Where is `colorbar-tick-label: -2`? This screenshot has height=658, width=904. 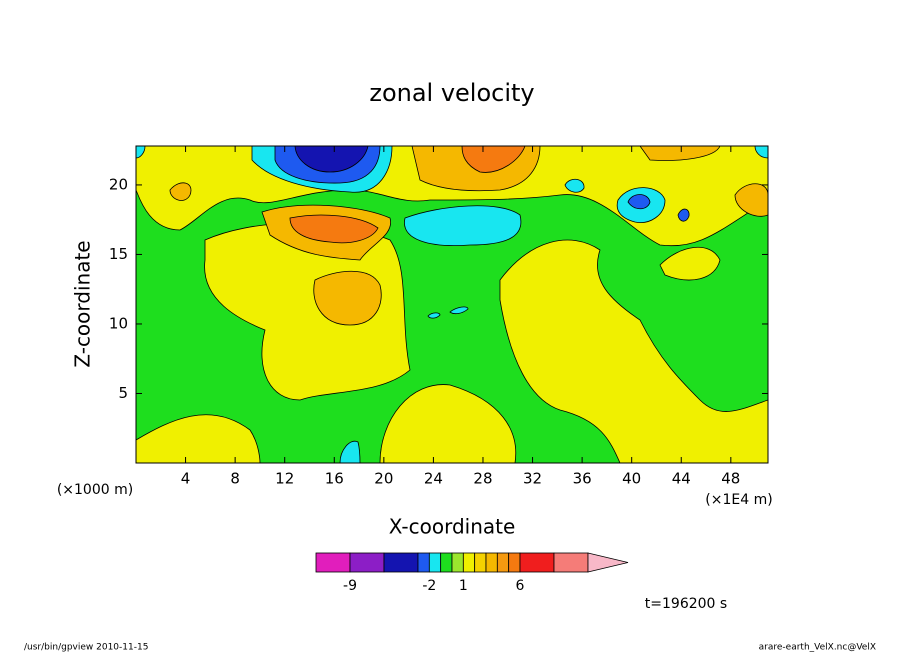
colorbar-tick-label: -2 is located at coordinates (429, 586).